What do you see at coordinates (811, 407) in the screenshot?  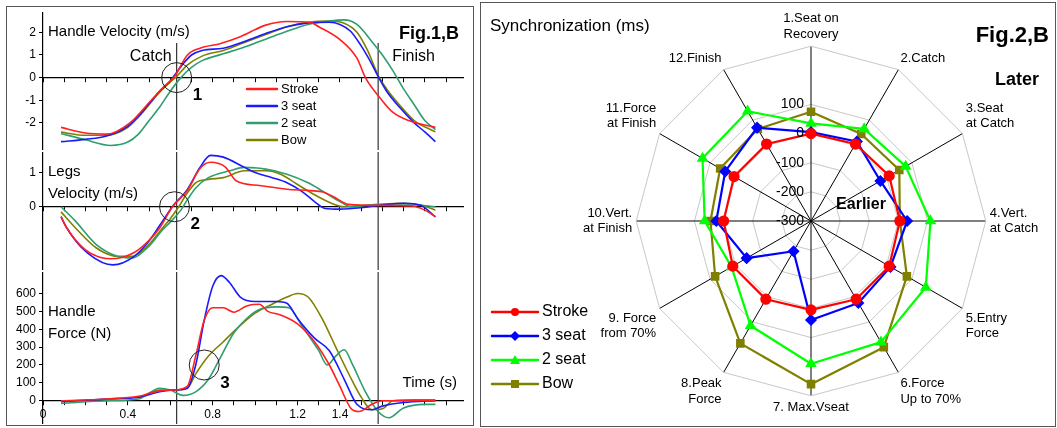 I see `spoke-label: 7. Max.Vseat` at bounding box center [811, 407].